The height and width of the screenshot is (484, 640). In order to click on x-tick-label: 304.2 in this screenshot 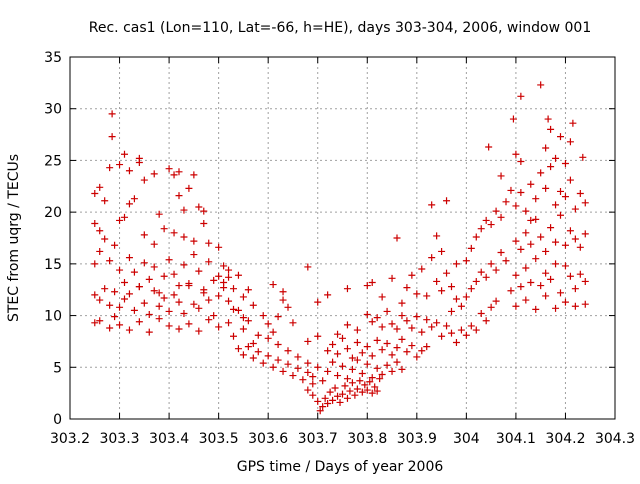, I will do `click(565, 439)`.